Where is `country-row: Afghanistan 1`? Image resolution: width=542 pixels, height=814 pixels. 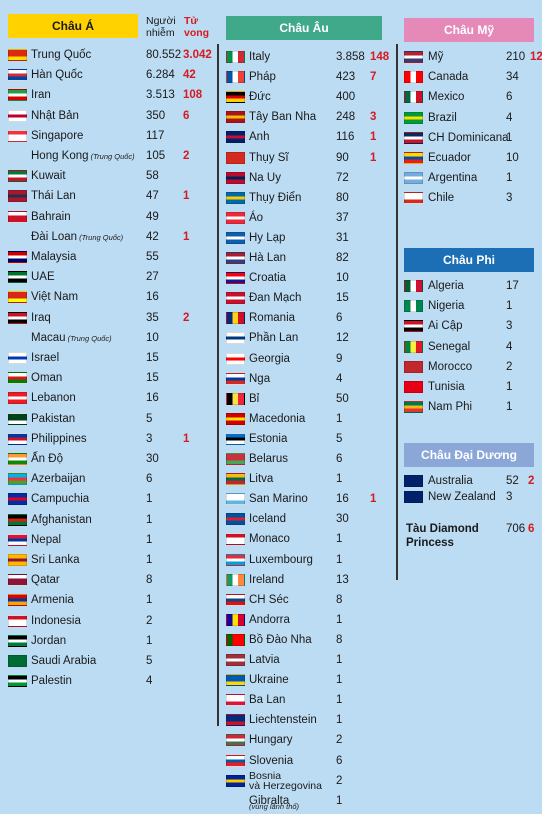
country-row: Afghanistan 1 is located at coordinates (103, 520).